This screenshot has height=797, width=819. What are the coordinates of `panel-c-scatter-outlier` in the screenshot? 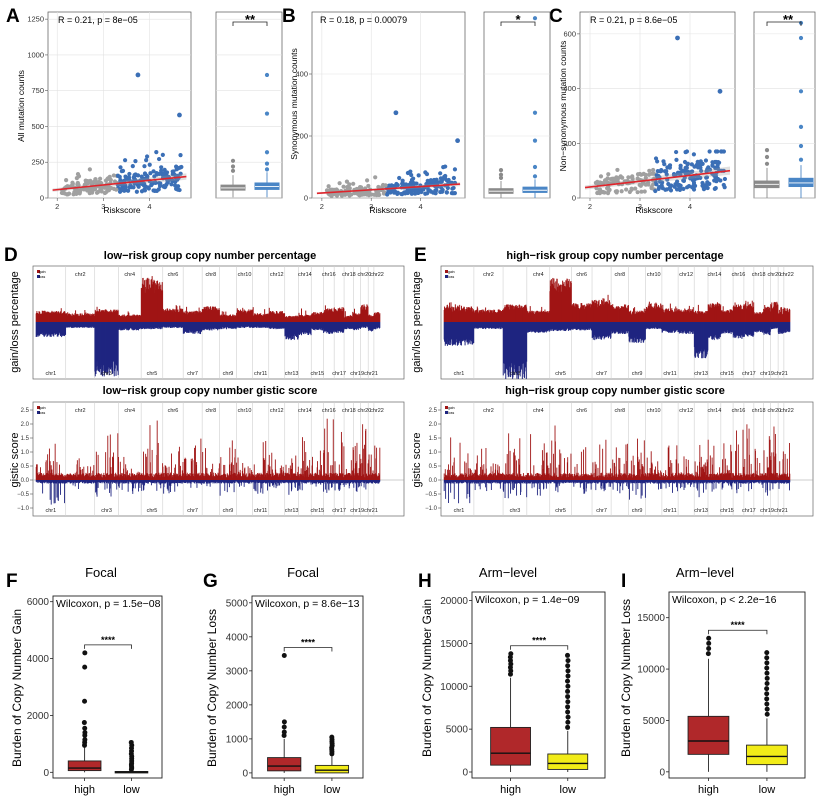 It's located at (720, 91).